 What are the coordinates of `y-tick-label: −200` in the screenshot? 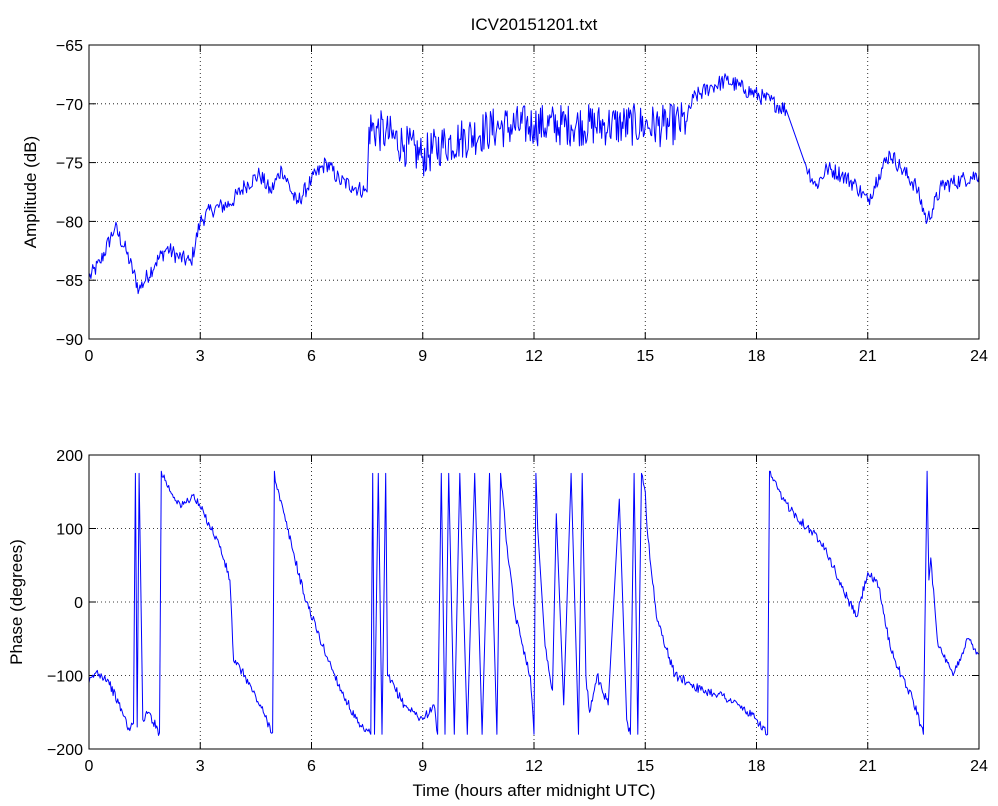 It's located at (65, 750).